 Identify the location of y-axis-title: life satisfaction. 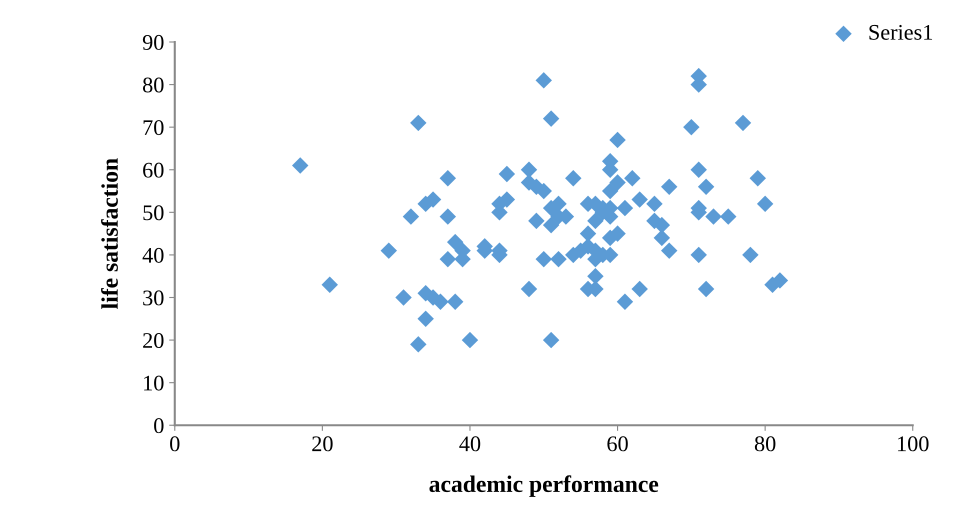
(109, 233).